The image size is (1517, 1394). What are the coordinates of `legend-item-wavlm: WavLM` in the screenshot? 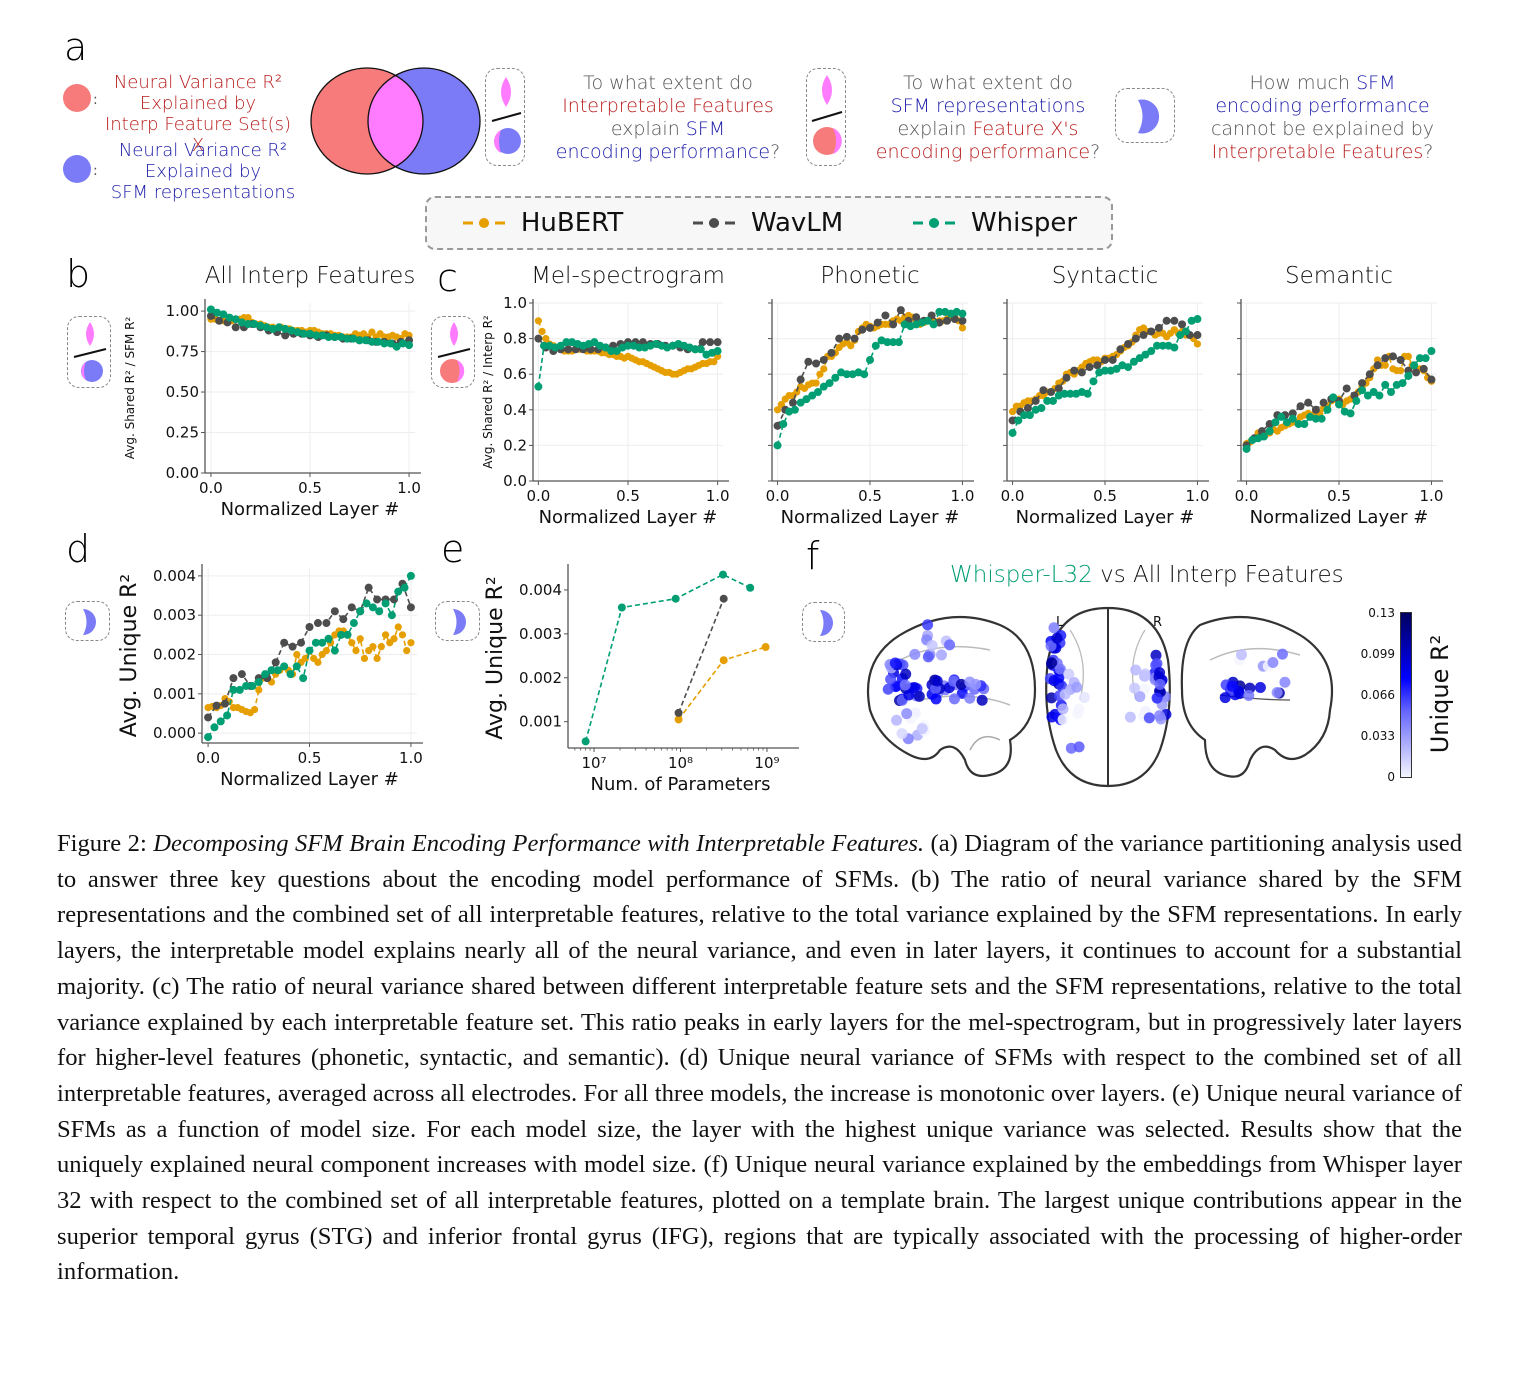 It's located at (767, 223).